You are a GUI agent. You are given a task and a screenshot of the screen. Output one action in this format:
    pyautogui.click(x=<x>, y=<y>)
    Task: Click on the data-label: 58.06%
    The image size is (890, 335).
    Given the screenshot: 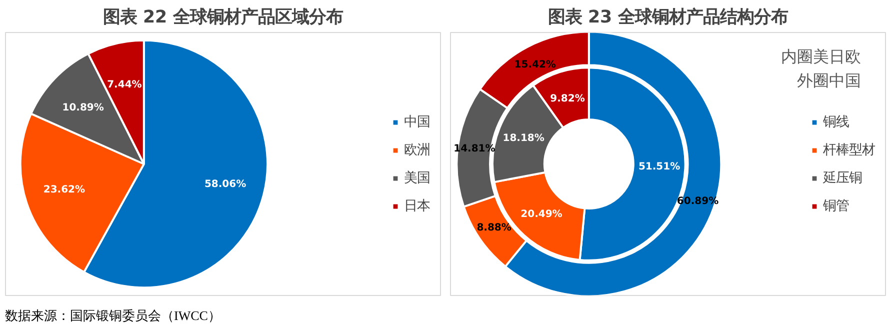 What is the action you would take?
    pyautogui.click(x=225, y=184)
    